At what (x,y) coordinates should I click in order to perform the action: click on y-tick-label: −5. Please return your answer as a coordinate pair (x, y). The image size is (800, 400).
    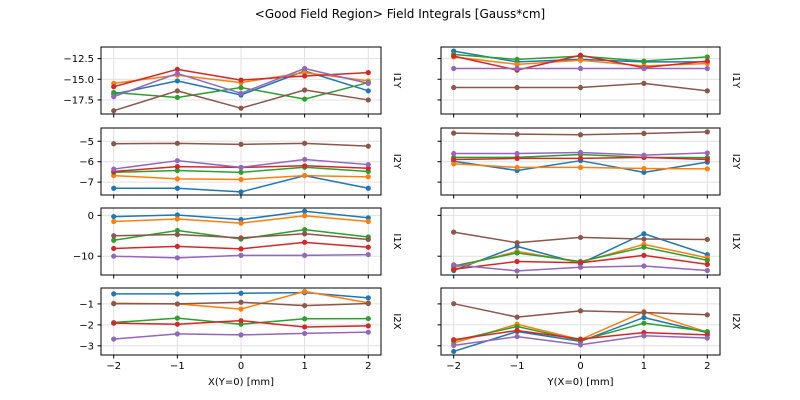
    Looking at the image, I should click on (86, 142).